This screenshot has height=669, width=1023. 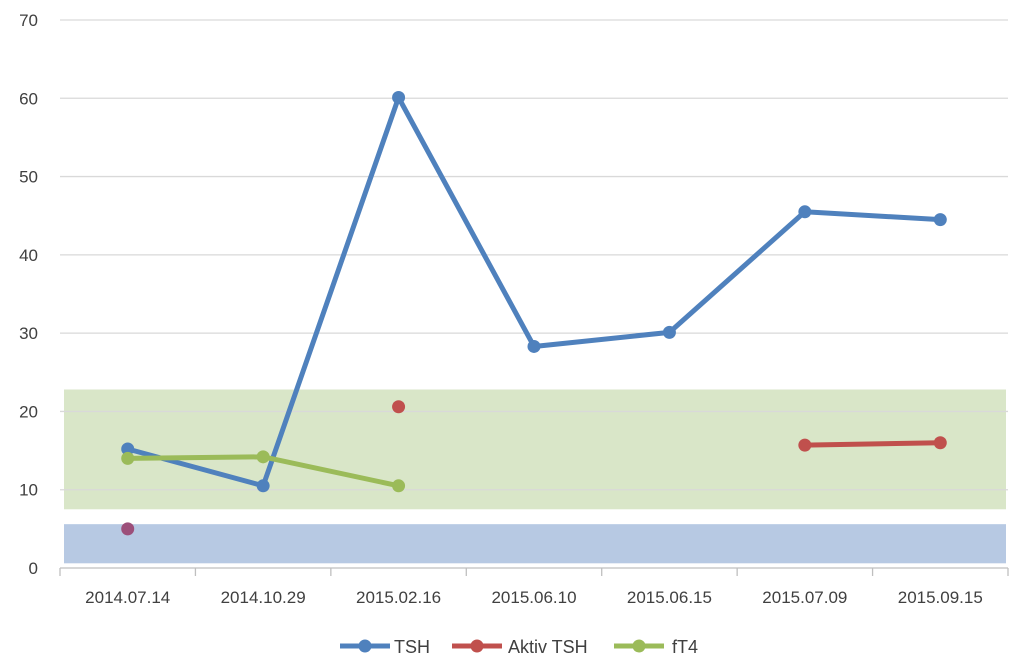 What do you see at coordinates (28, 20) in the screenshot?
I see `y-tick-label: 70` at bounding box center [28, 20].